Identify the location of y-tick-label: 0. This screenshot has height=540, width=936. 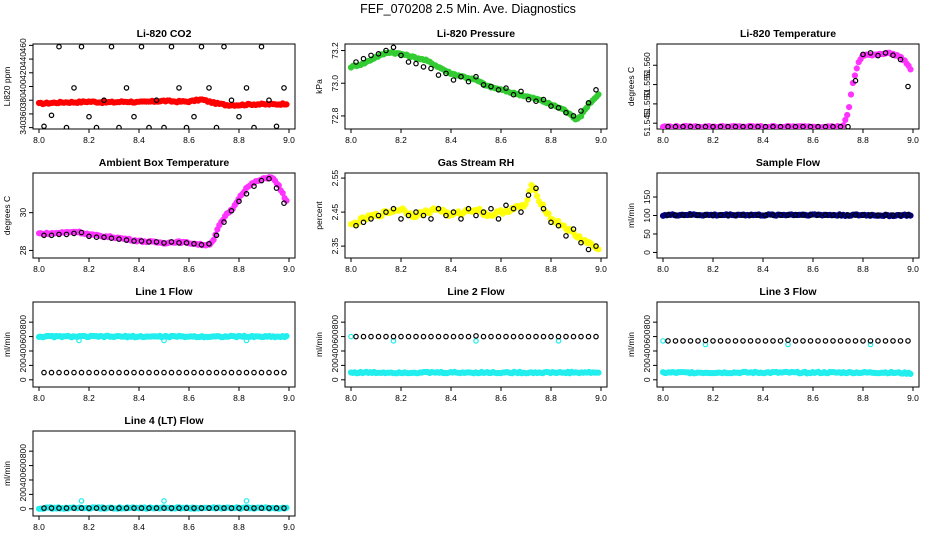
(647, 252).